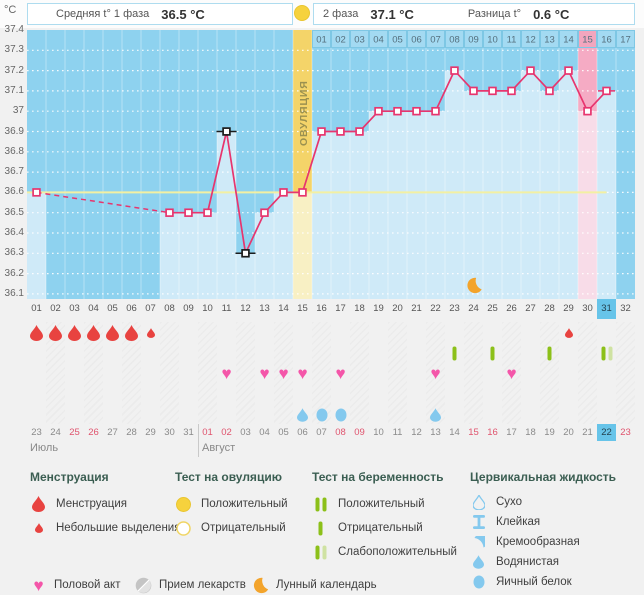  I want to click on date-cell: 13, so click(435, 432).